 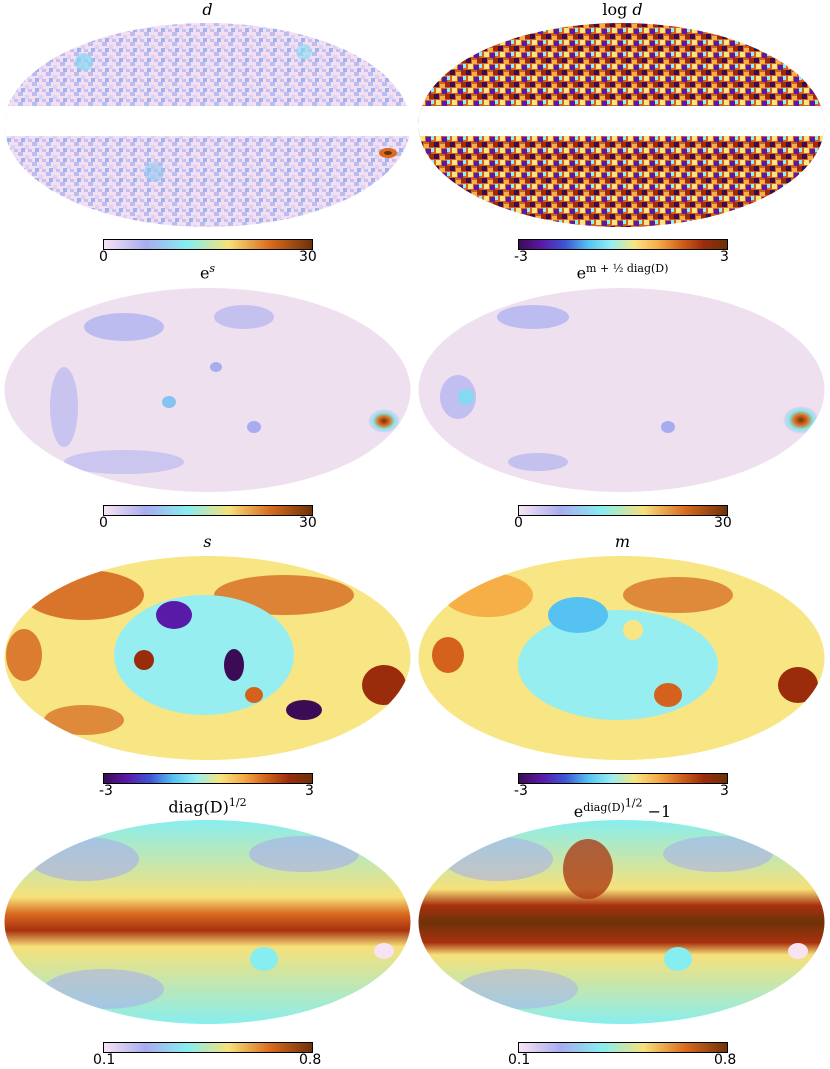 I want to click on mollweide-map-exp-m-half-diag-d, so click(x=621, y=390).